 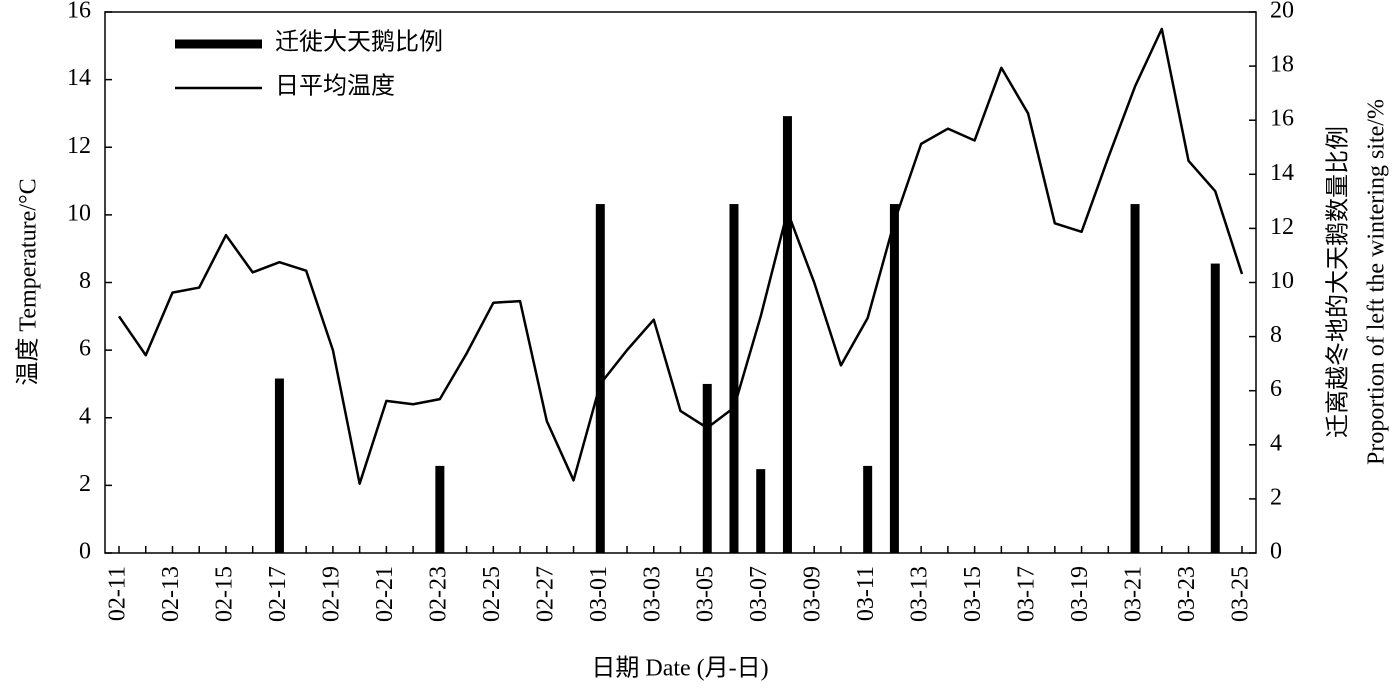 What do you see at coordinates (1282, 281) in the screenshot?
I see `y2-tick-label: 10` at bounding box center [1282, 281].